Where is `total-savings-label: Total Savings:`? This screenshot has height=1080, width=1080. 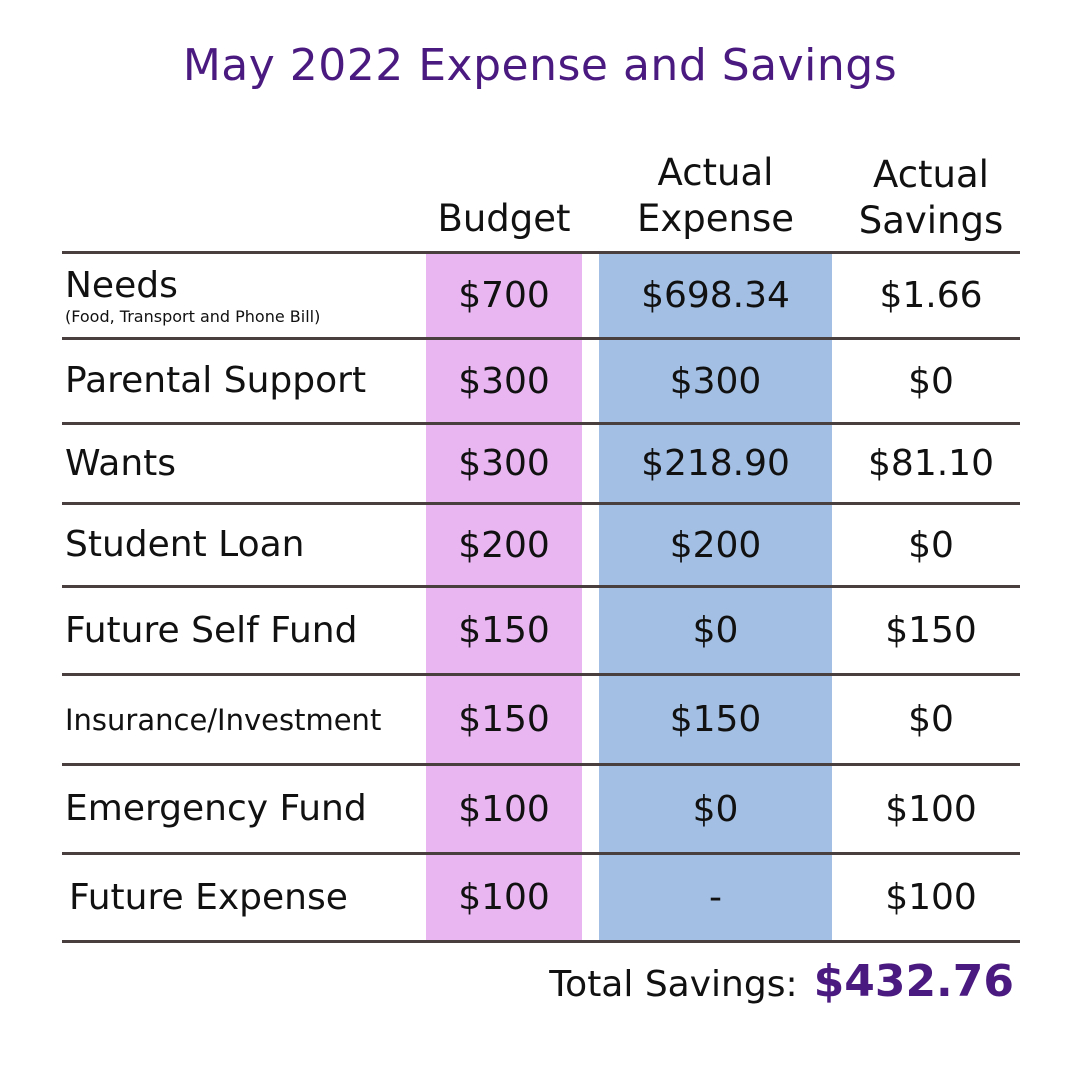
total-savings-label: Total Savings: is located at coordinates (673, 984).